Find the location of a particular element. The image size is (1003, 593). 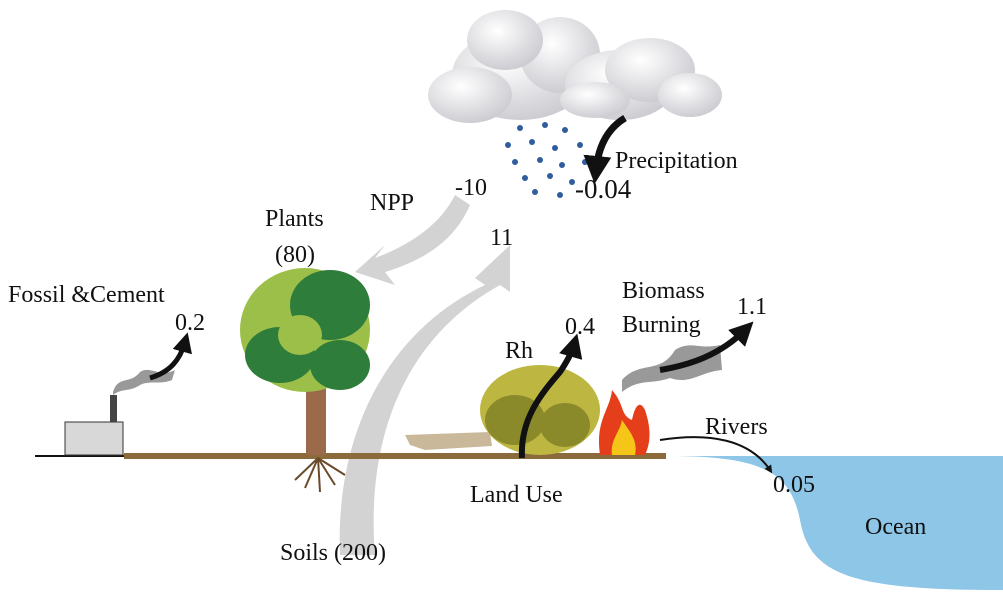

label: 11 is located at coordinates (501, 238).